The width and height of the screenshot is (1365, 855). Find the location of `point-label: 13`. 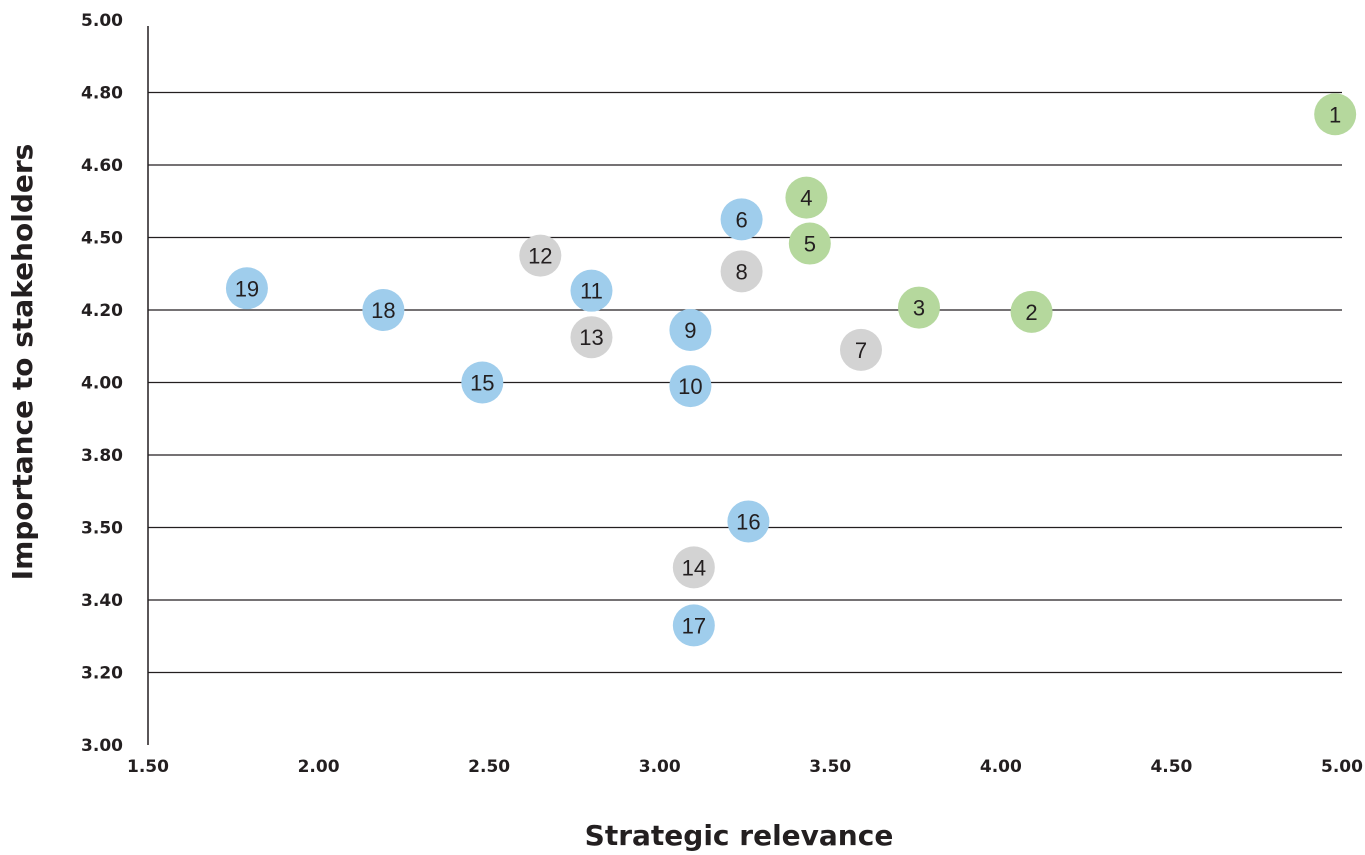

point-label: 13 is located at coordinates (591, 337).